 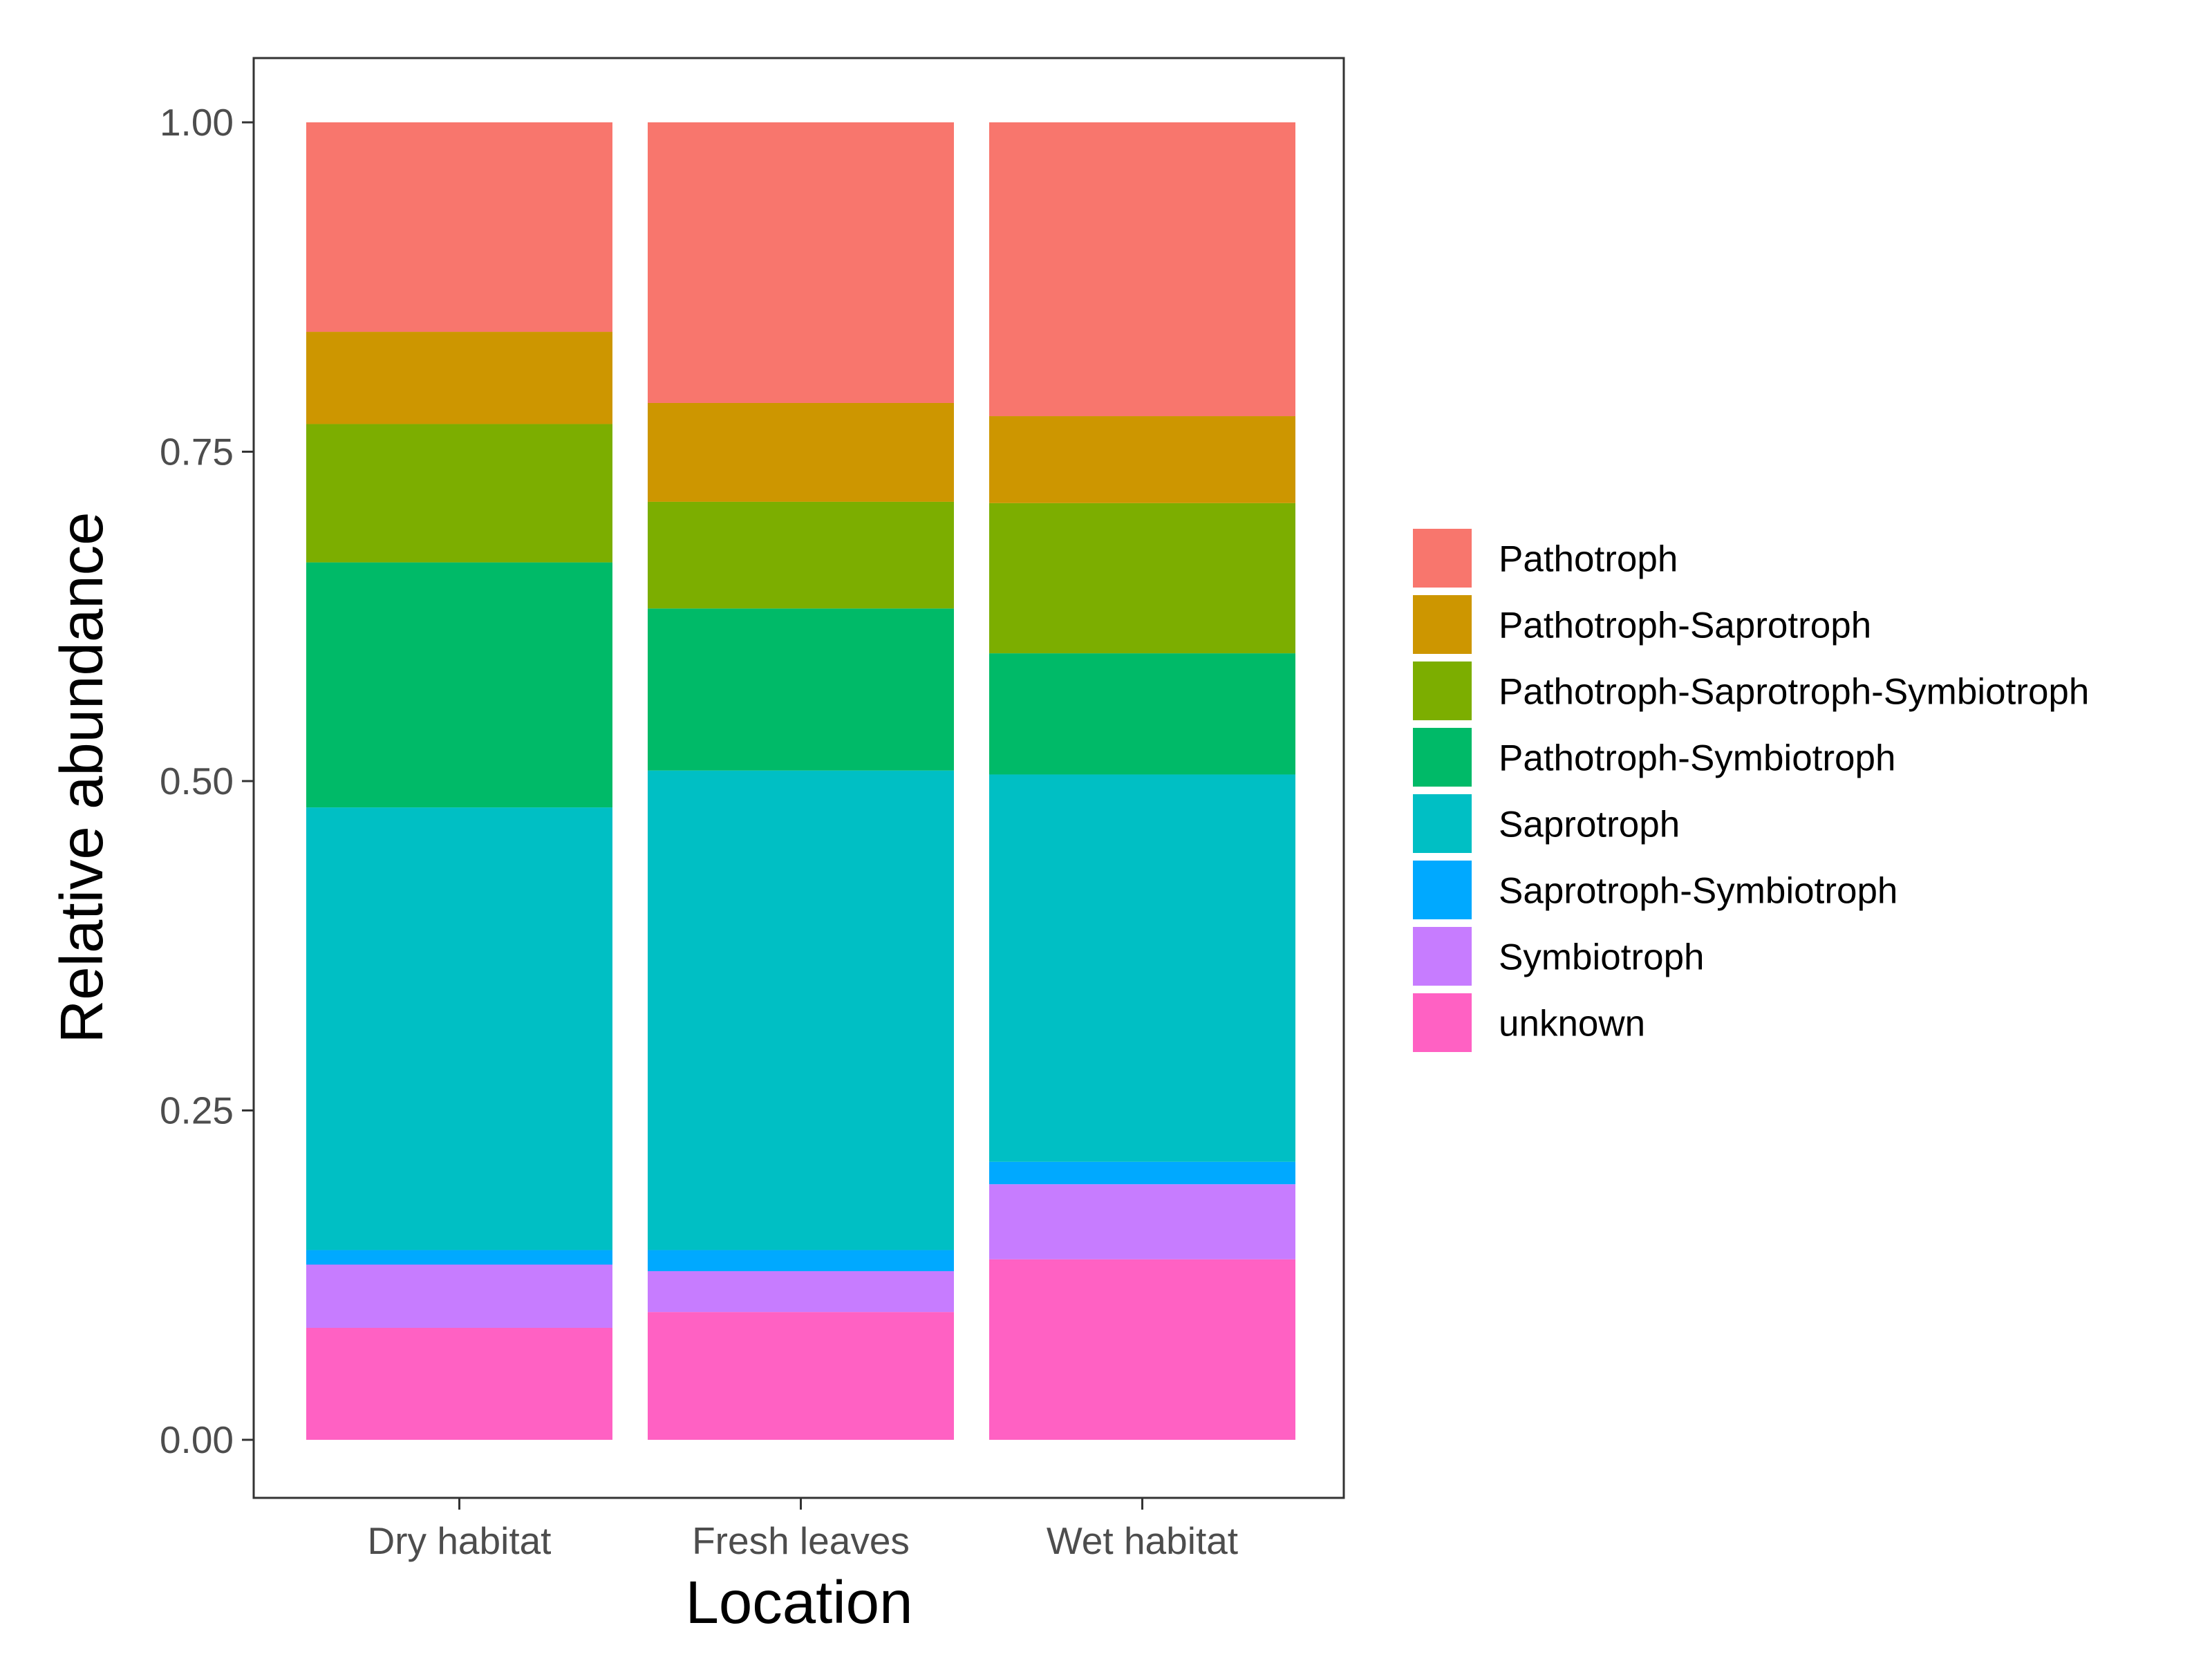 I want to click on legend-label: Saprotroph-Symbiotroph, so click(x=1698, y=892).